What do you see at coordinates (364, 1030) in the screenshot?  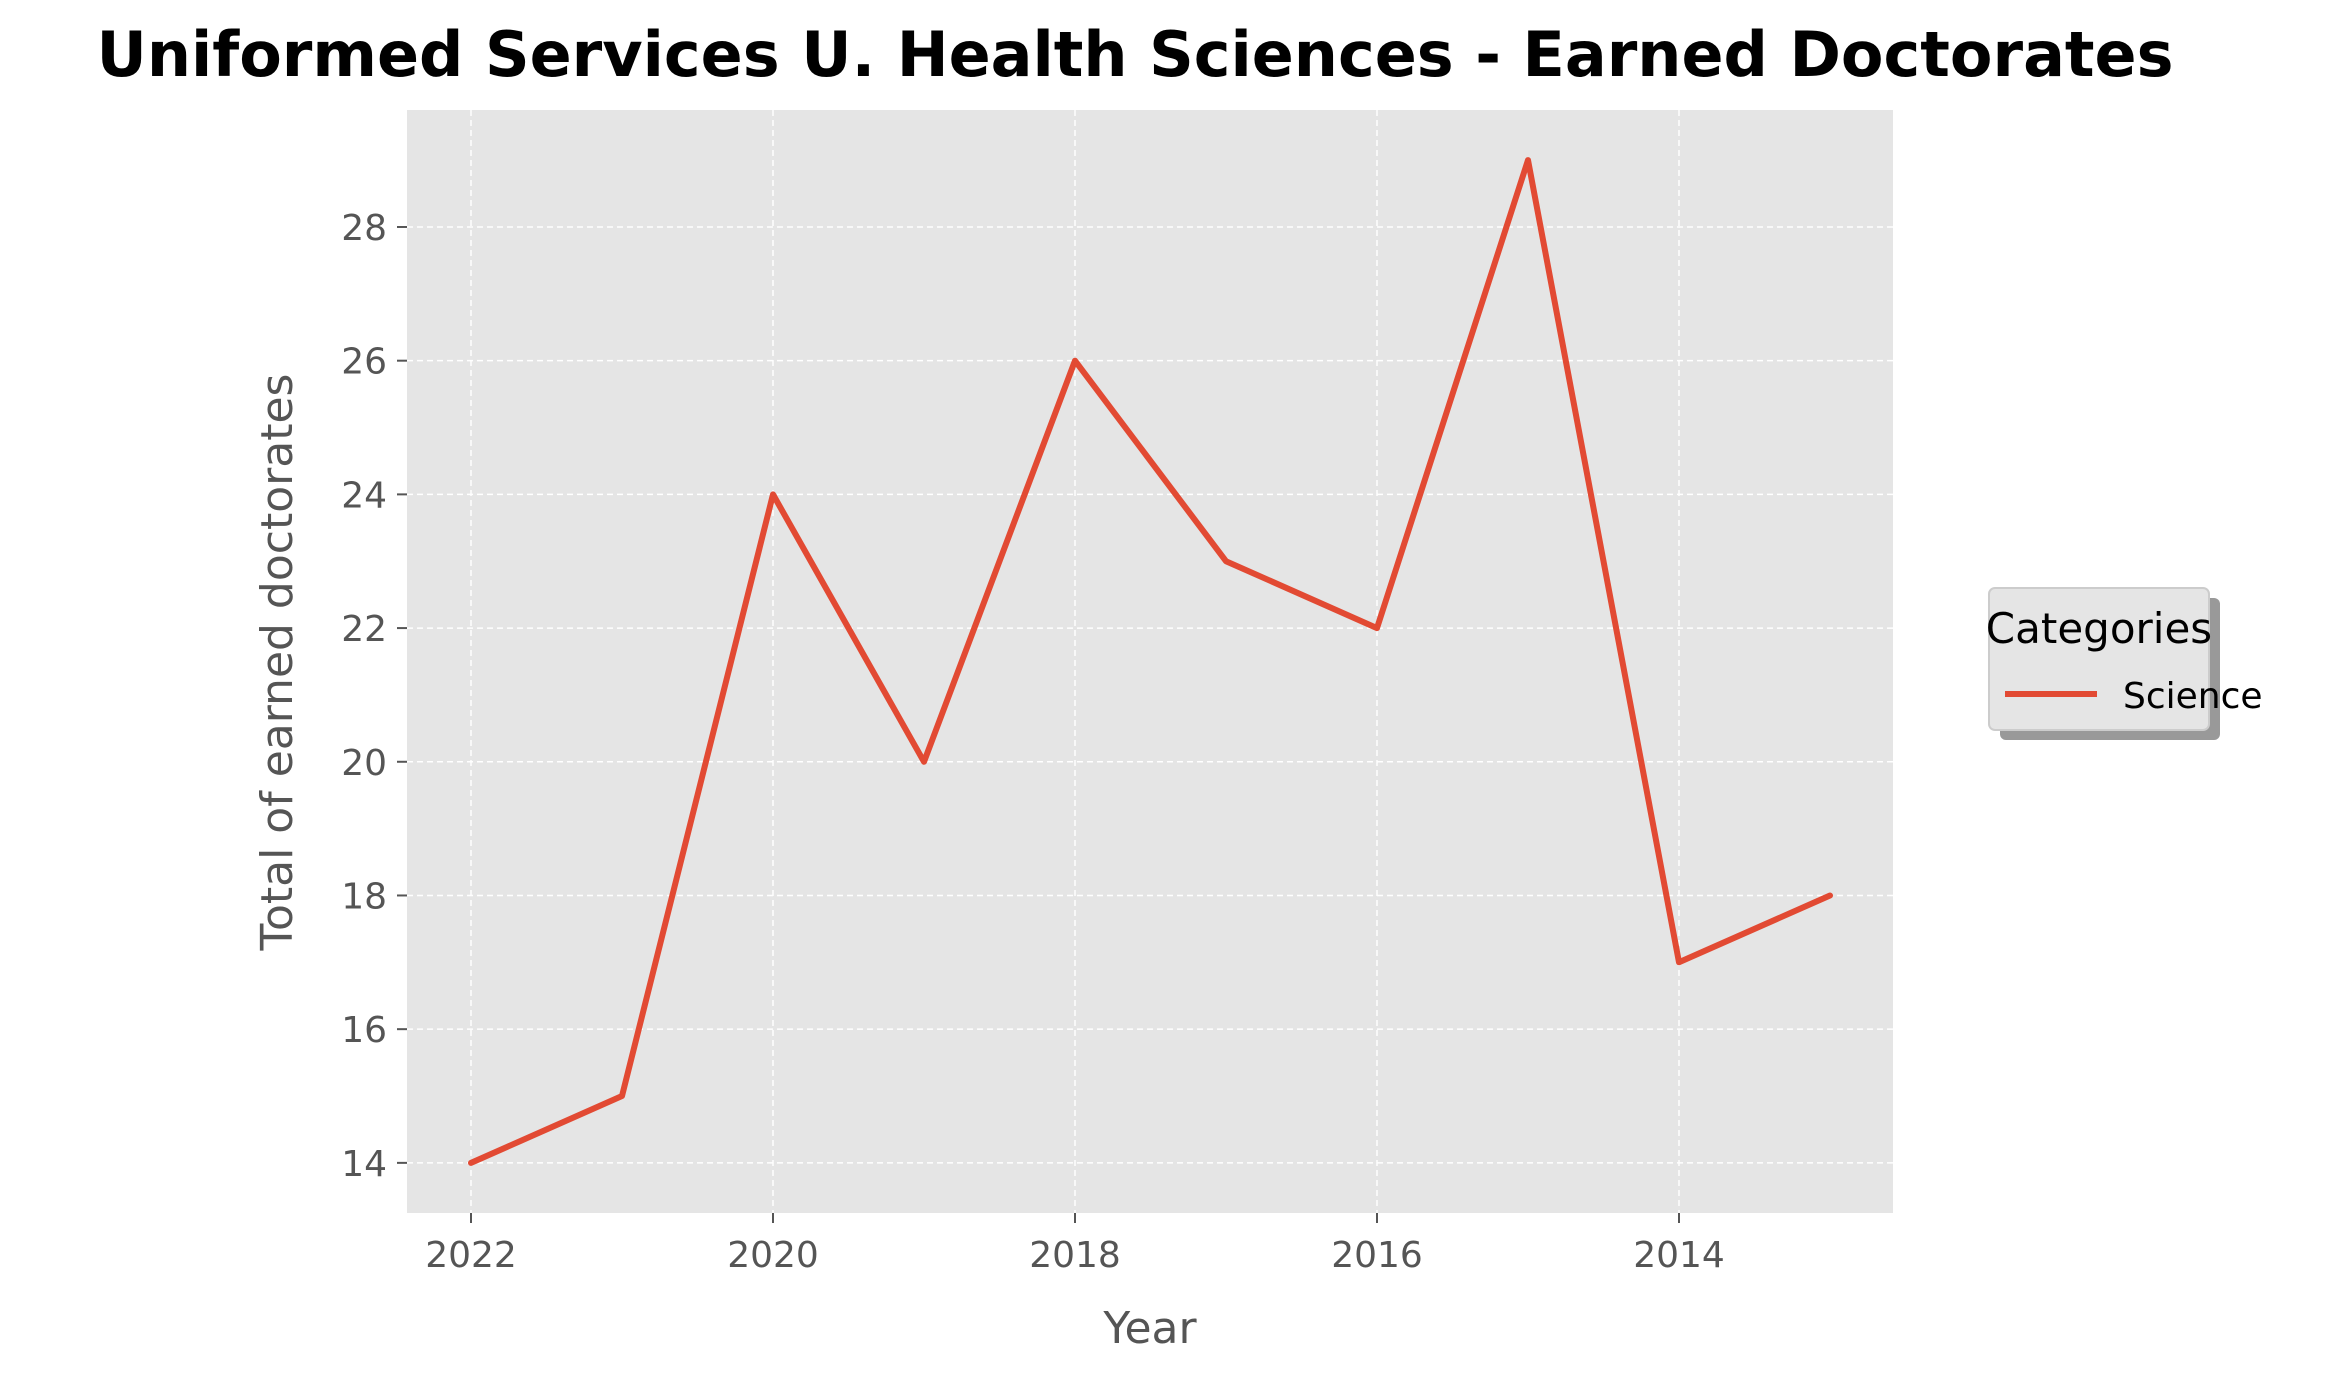 I see `y-tick-label: 16` at bounding box center [364, 1030].